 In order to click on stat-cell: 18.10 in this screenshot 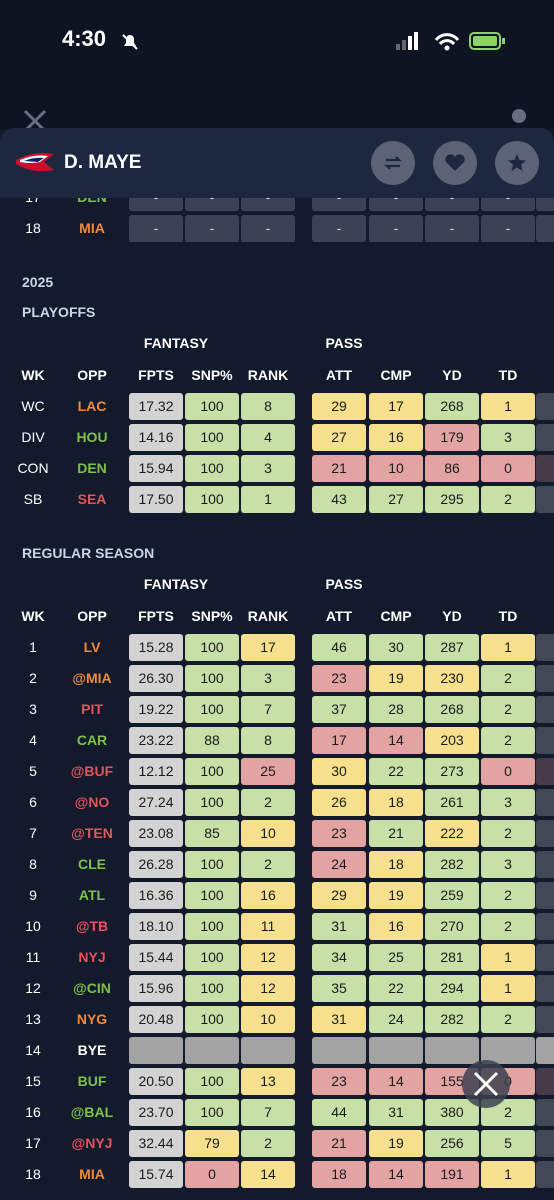, I will do `click(156, 926)`.